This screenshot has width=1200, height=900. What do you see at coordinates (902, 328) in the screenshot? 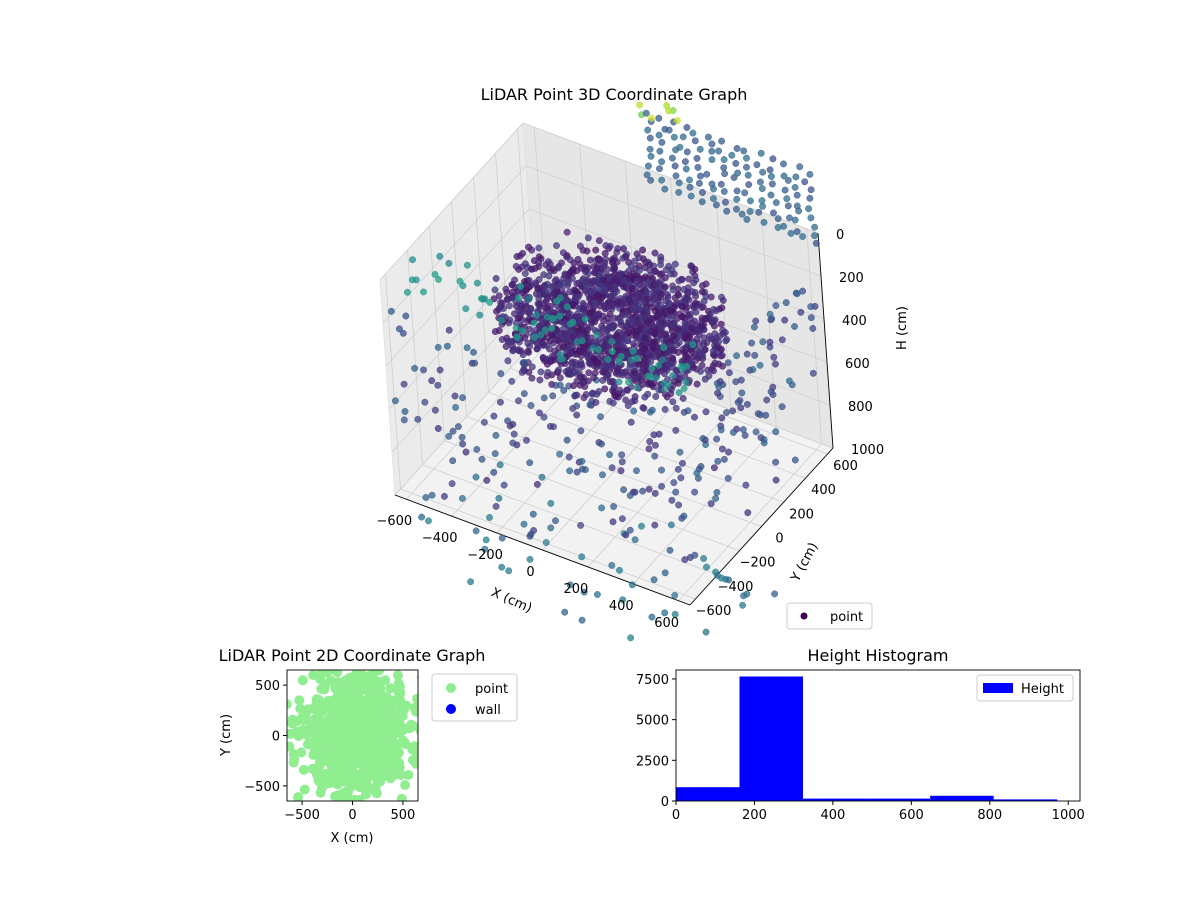
I see `scatter3d-zlabel: H (cm)` at bounding box center [902, 328].